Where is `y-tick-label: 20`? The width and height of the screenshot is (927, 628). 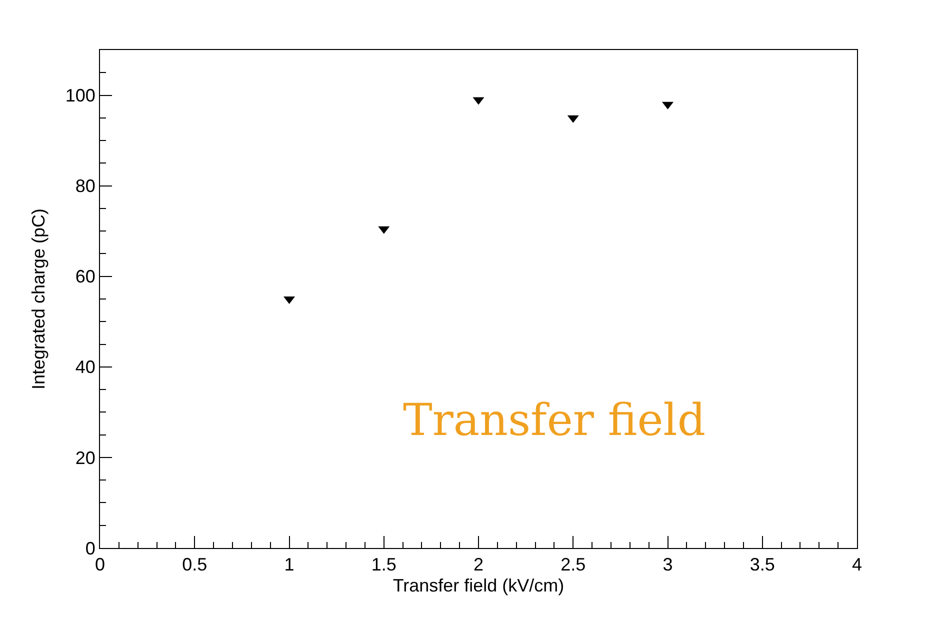 y-tick-label: 20 is located at coordinates (85, 458).